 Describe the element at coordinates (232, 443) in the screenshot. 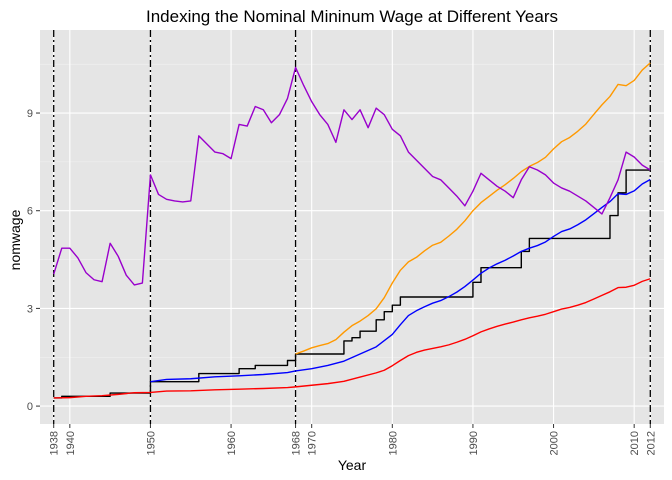

I see `x-tick-label: 1960` at that location.